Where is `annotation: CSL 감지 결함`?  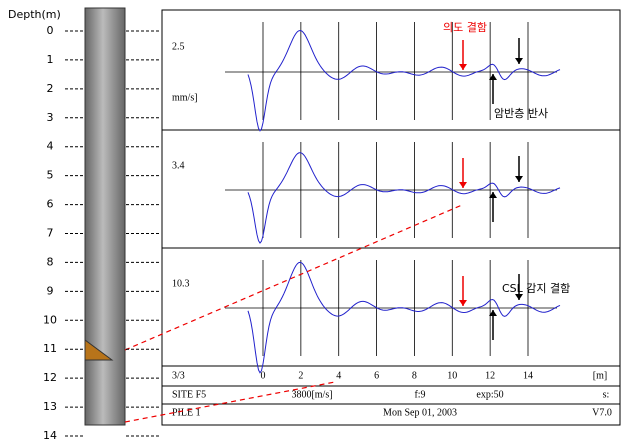 annotation: CSL 감지 결함 is located at coordinates (536, 288).